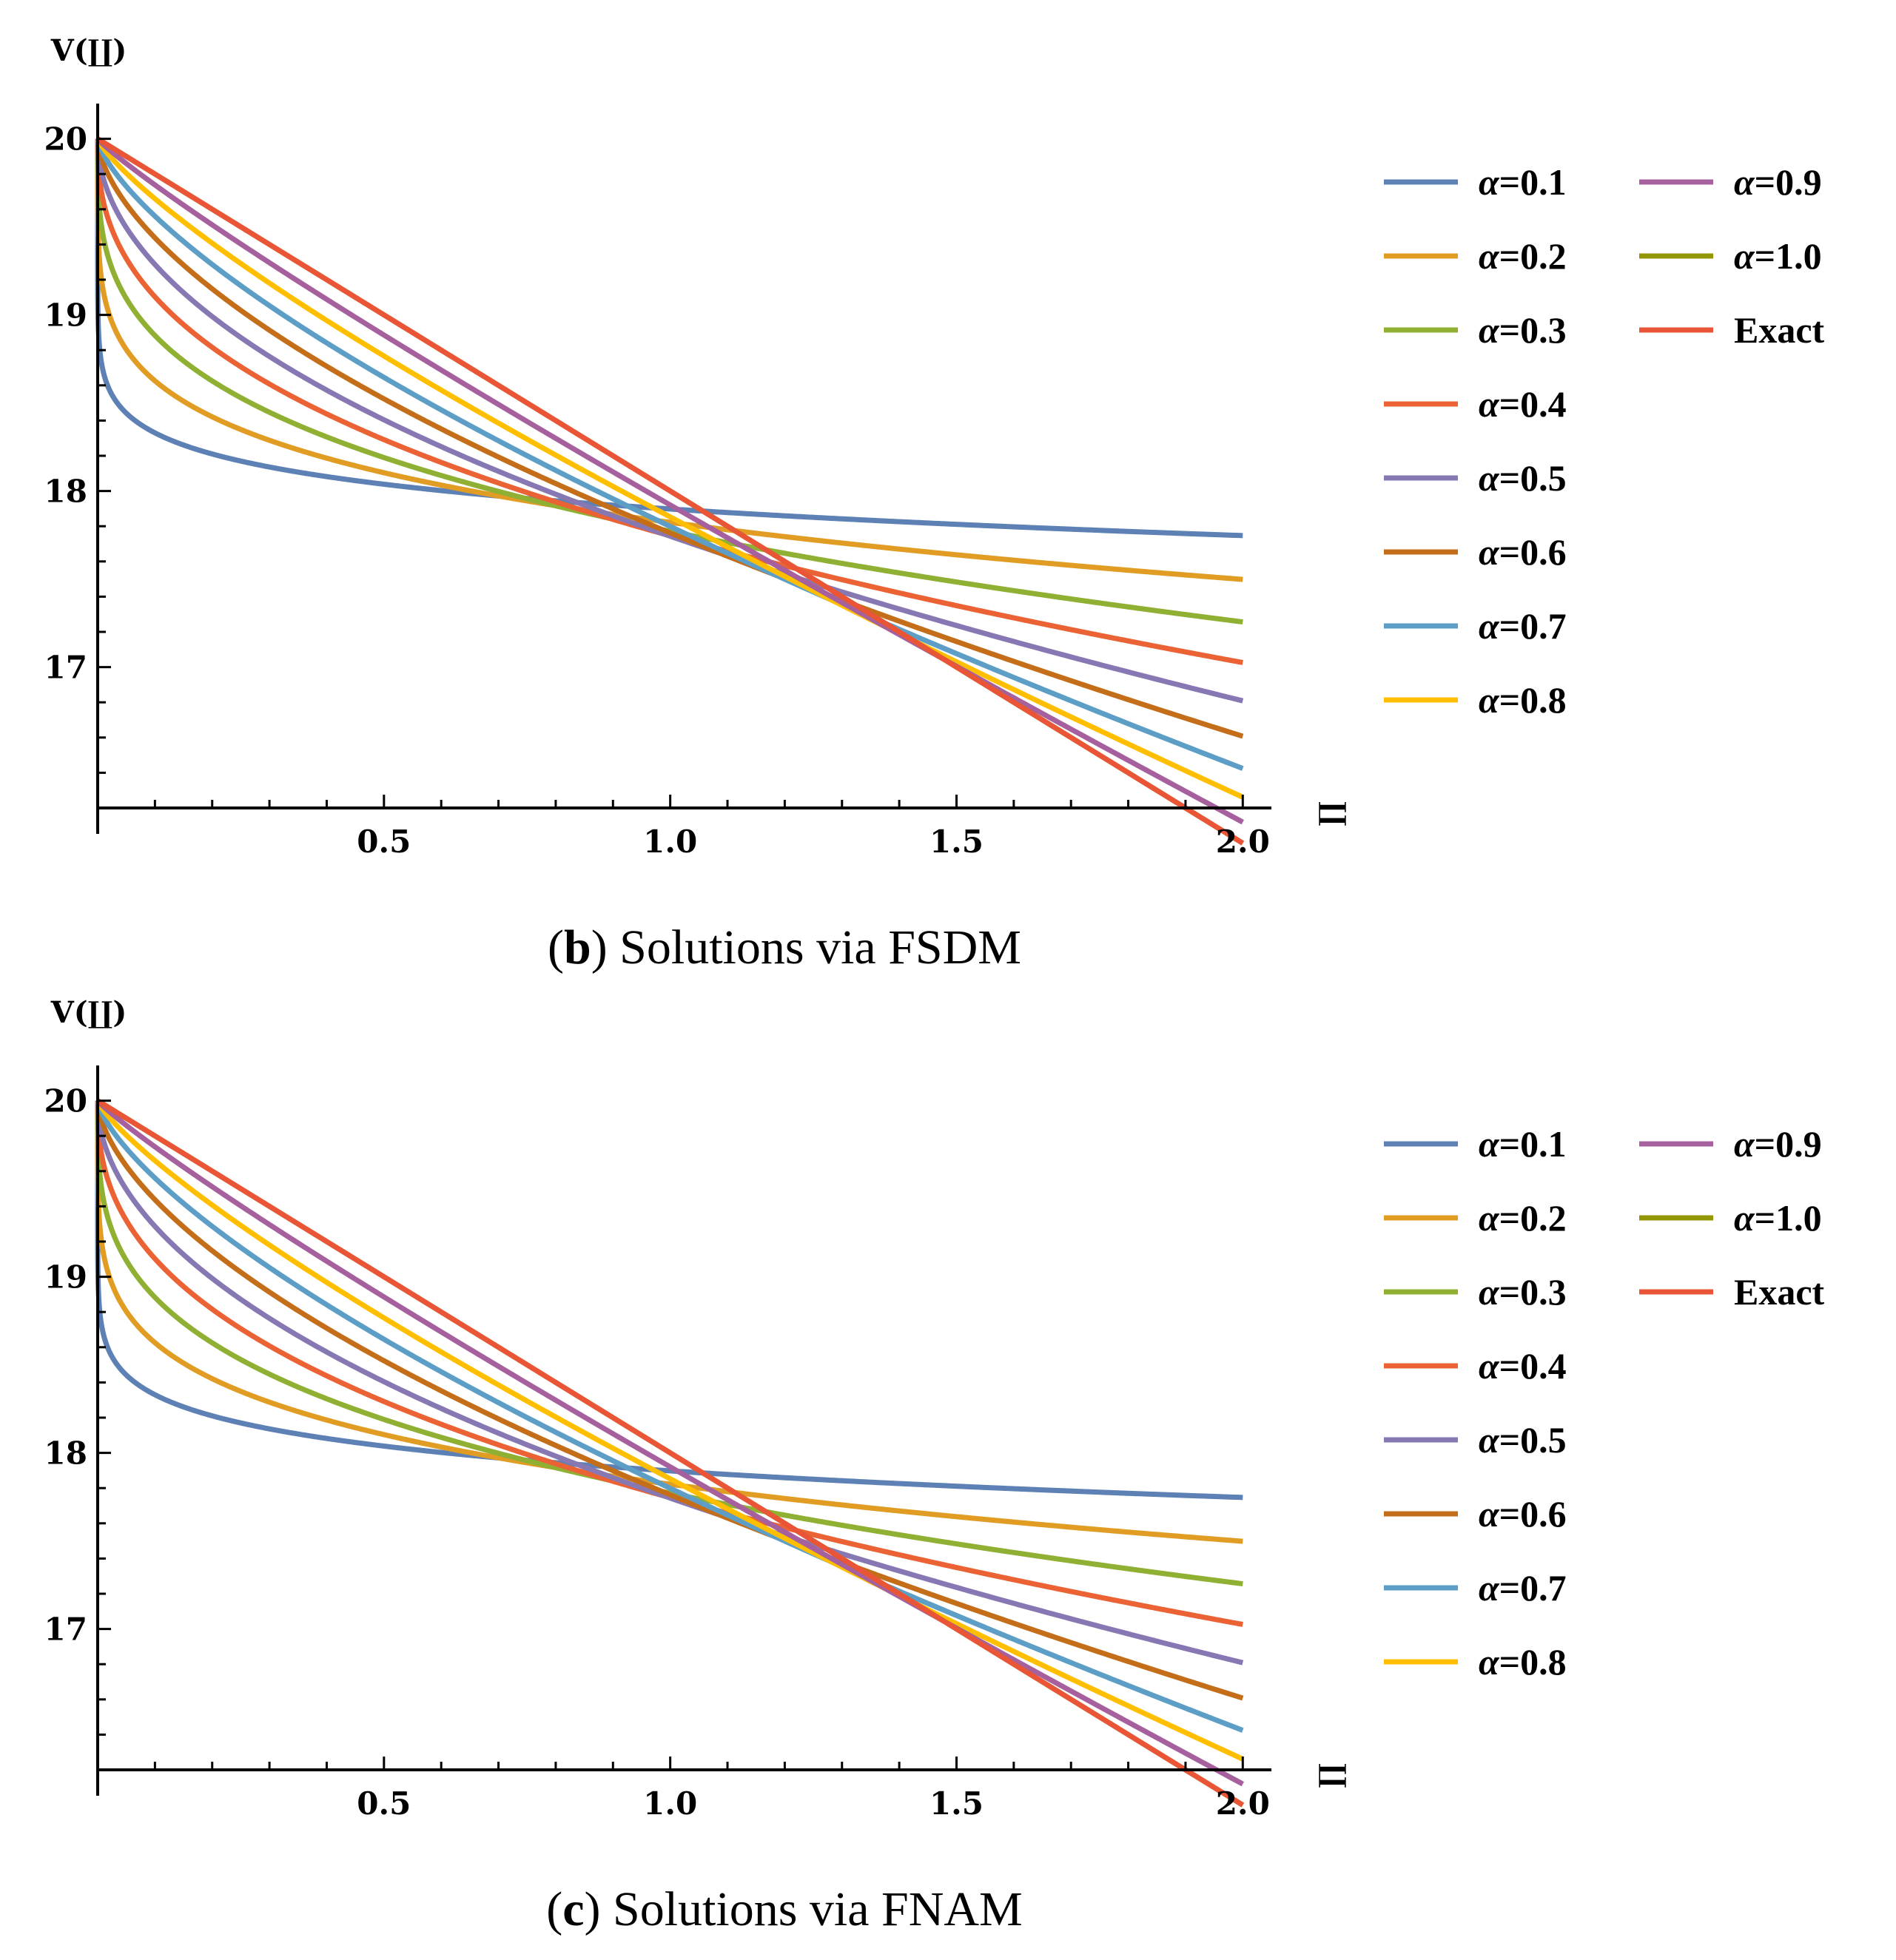 This screenshot has height=1960, width=1896. What do you see at coordinates (785, 947) in the screenshot?
I see `figure-caption: (b) Solutions via FSDM` at bounding box center [785, 947].